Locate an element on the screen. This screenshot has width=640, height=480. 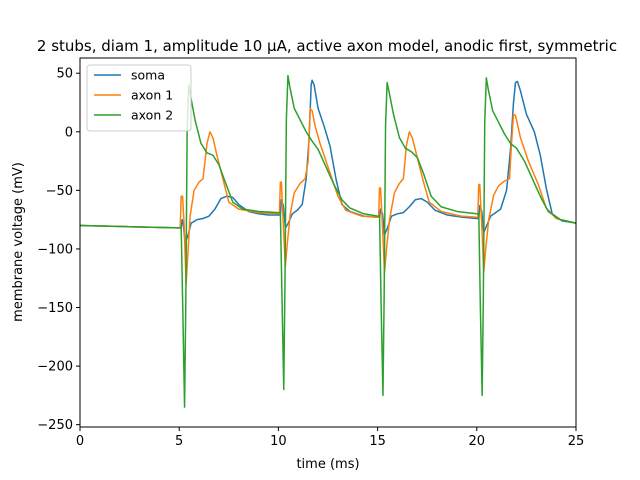
y-tick-label: 0 is located at coordinates (69, 132).